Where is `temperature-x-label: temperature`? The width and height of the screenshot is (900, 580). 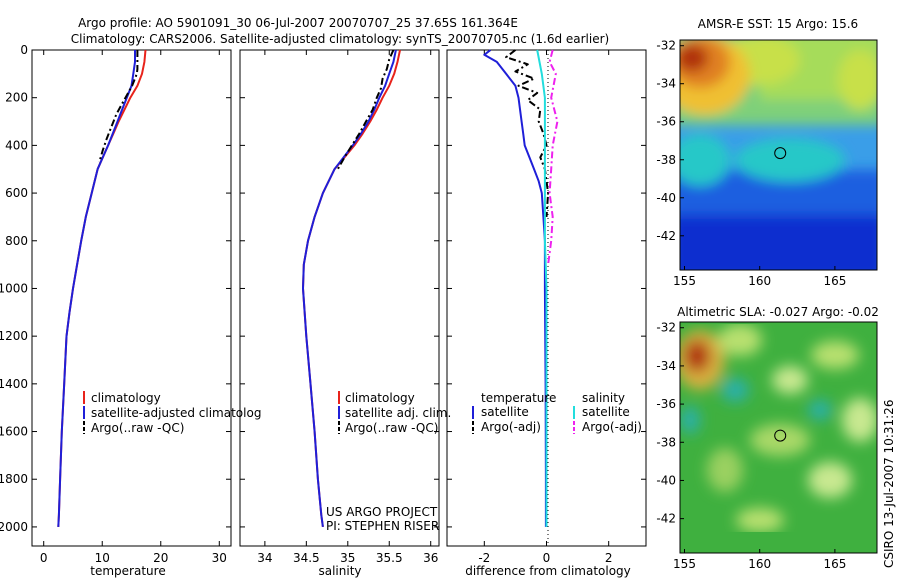
temperature-x-label: temperature is located at coordinates (127, 571).